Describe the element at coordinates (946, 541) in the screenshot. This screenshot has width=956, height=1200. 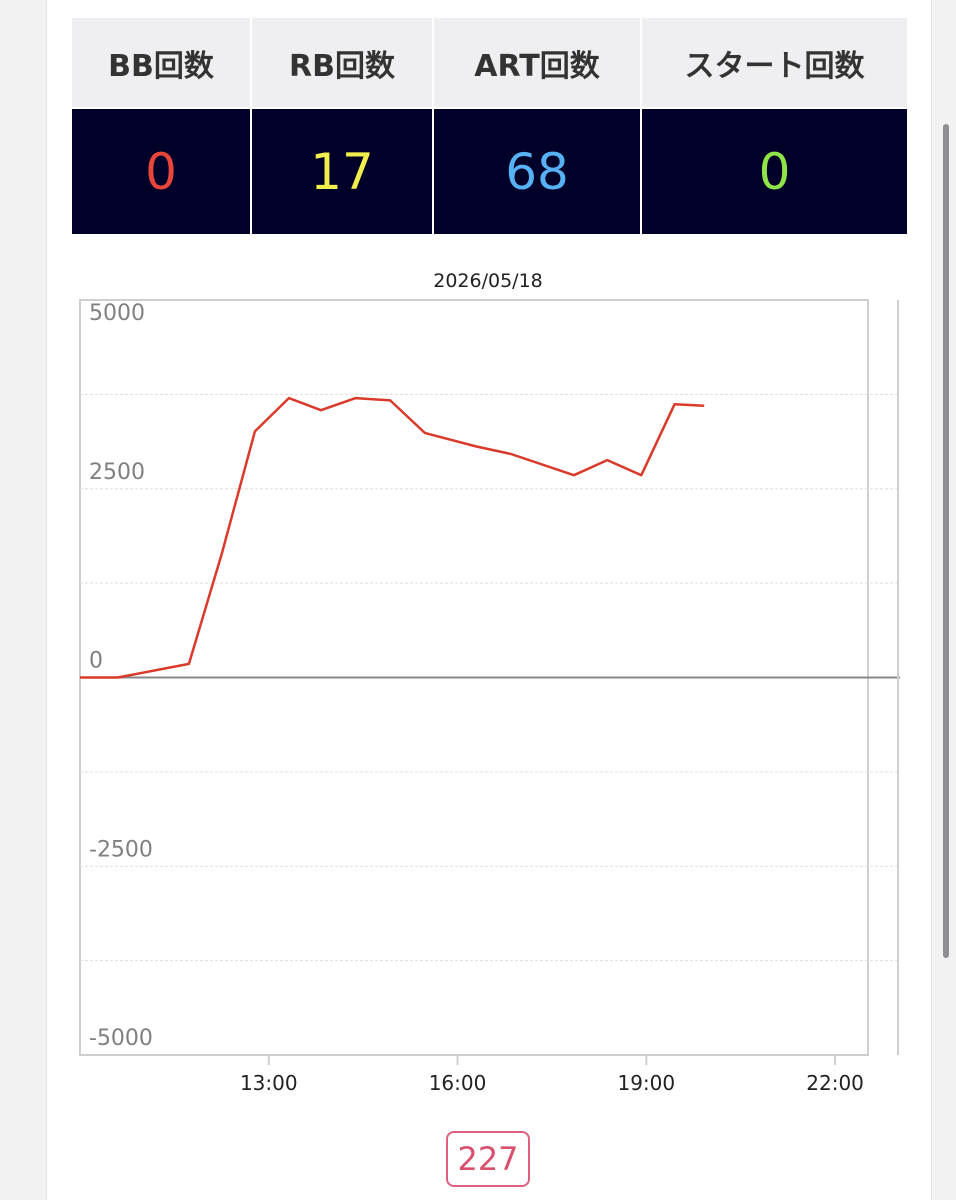
I see `scrollbar` at that location.